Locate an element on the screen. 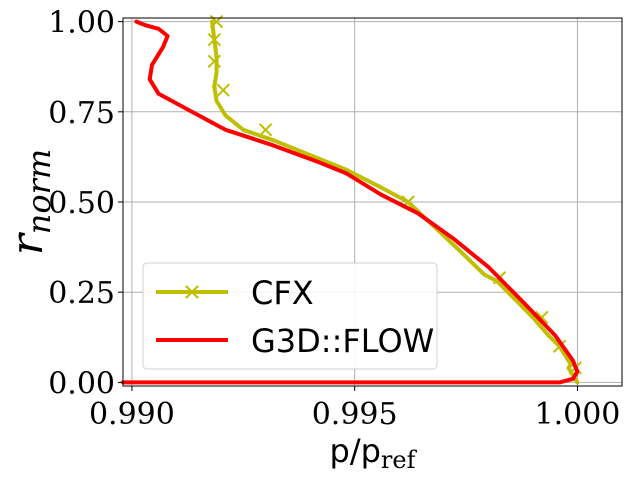 The width and height of the screenshot is (634, 478). y-tick-label: 0.25 is located at coordinates (81, 293).